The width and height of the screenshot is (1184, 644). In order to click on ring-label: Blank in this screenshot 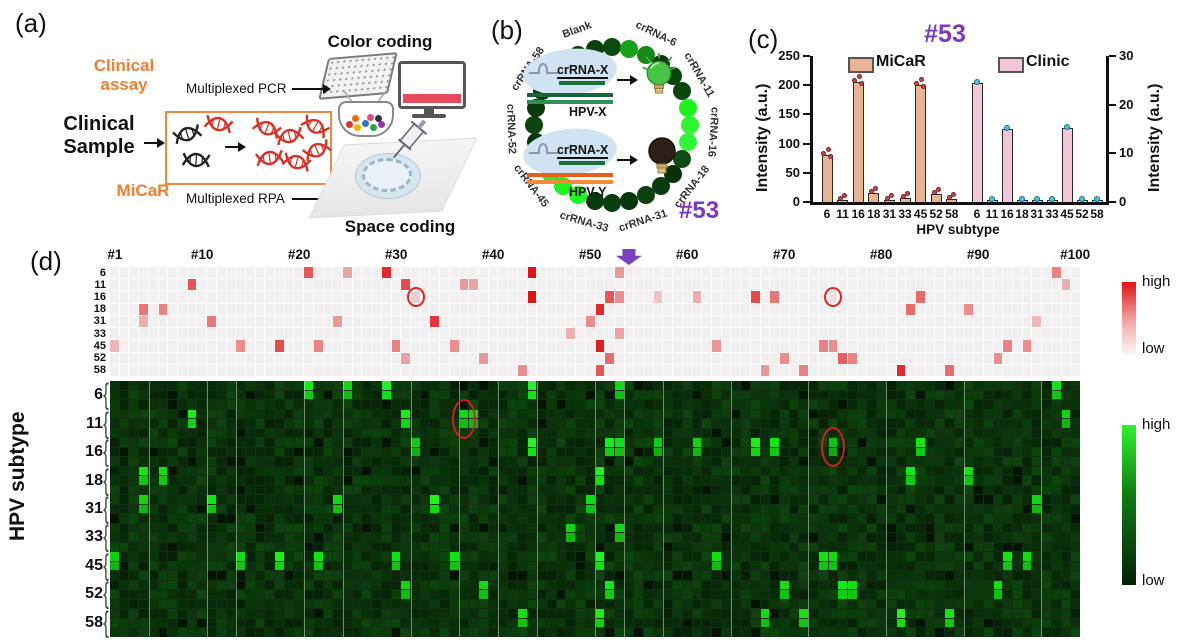, I will do `click(577, 30)`.